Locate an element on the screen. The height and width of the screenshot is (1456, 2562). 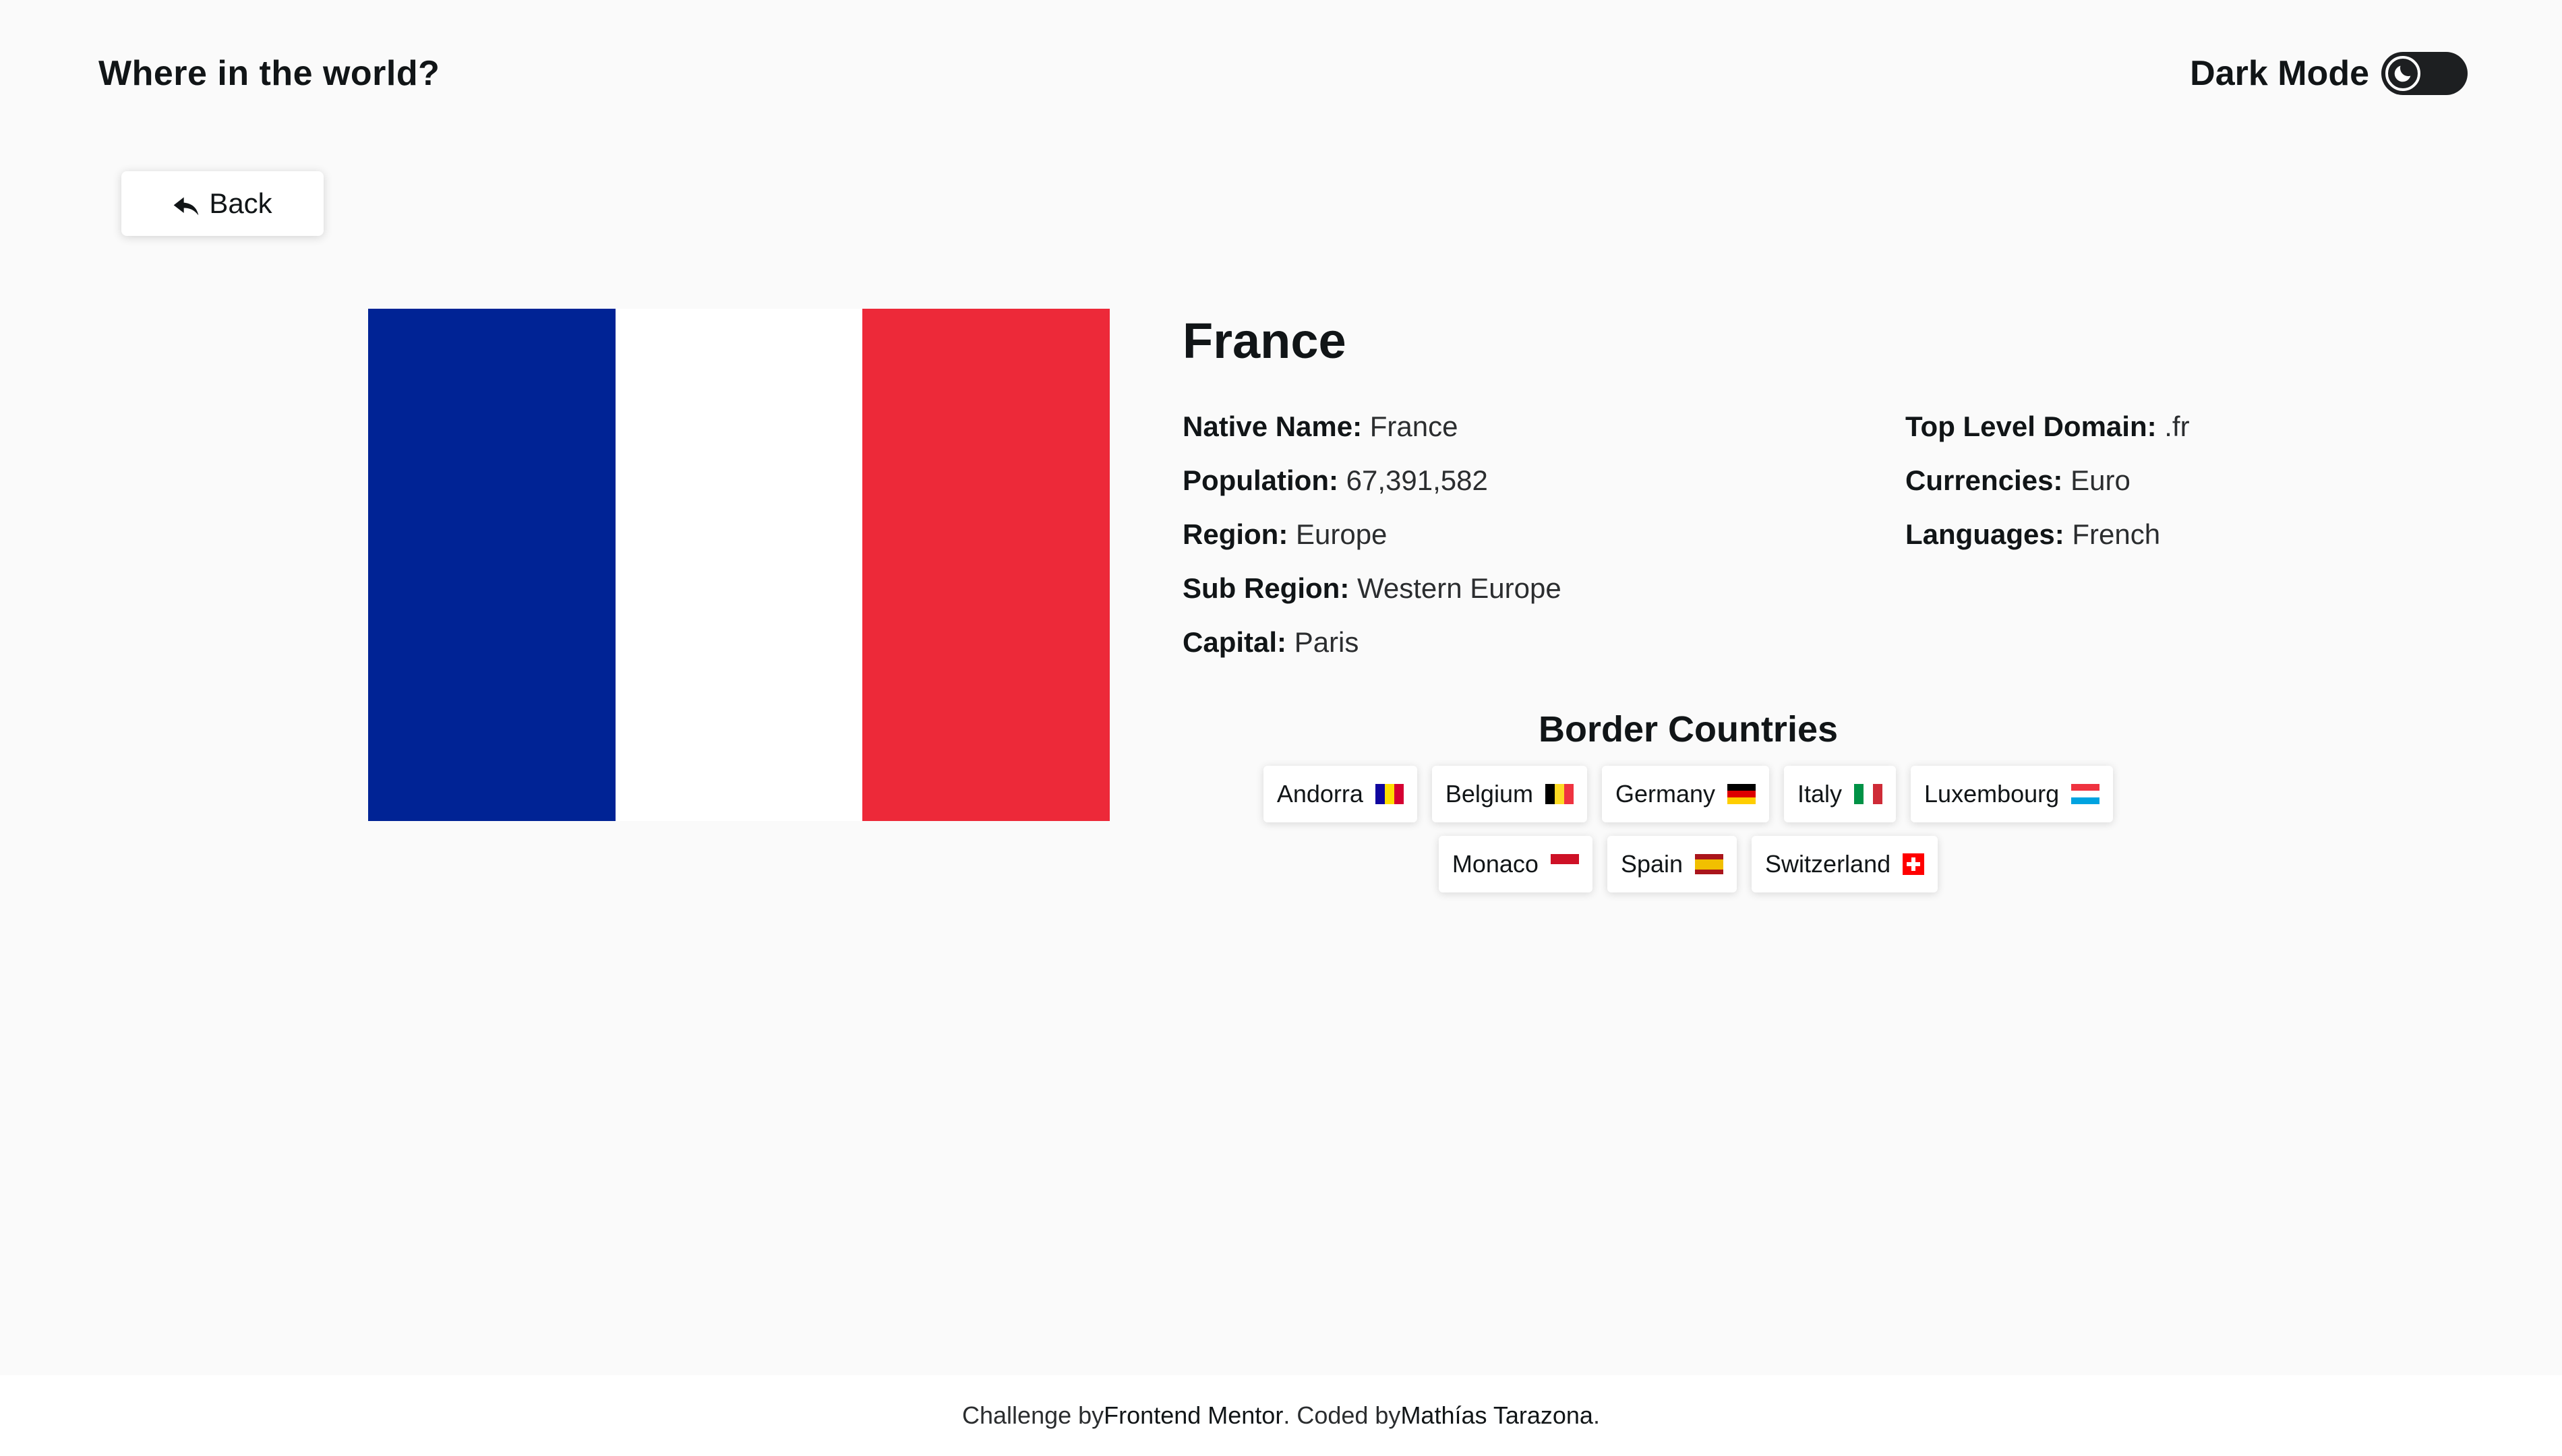
info-row: Capital: Paris is located at coordinates (1372, 642).